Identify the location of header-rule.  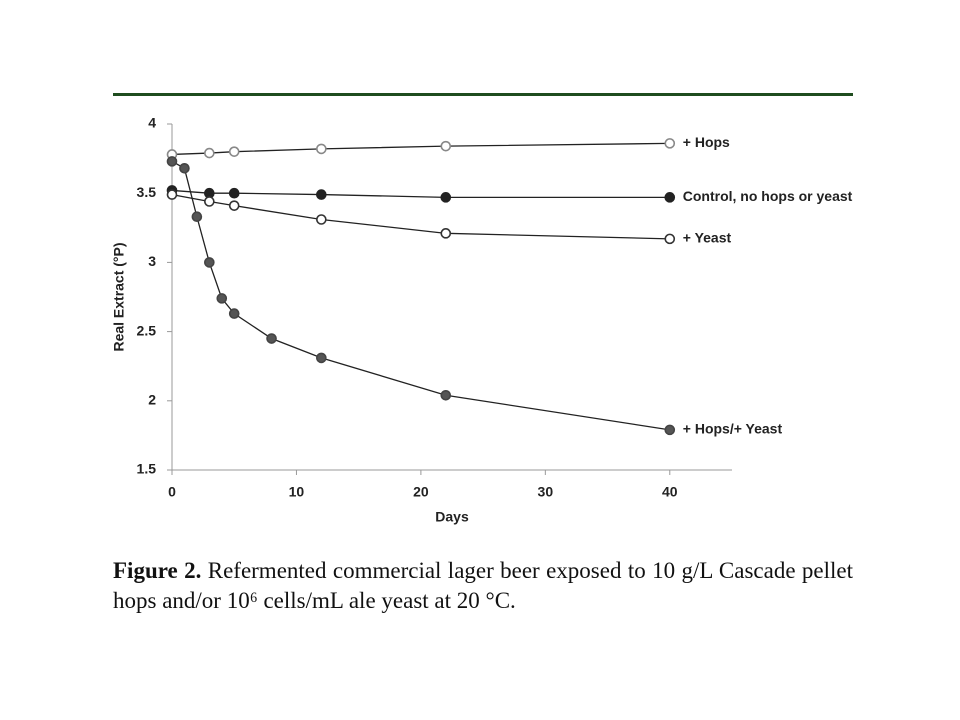
(483, 94).